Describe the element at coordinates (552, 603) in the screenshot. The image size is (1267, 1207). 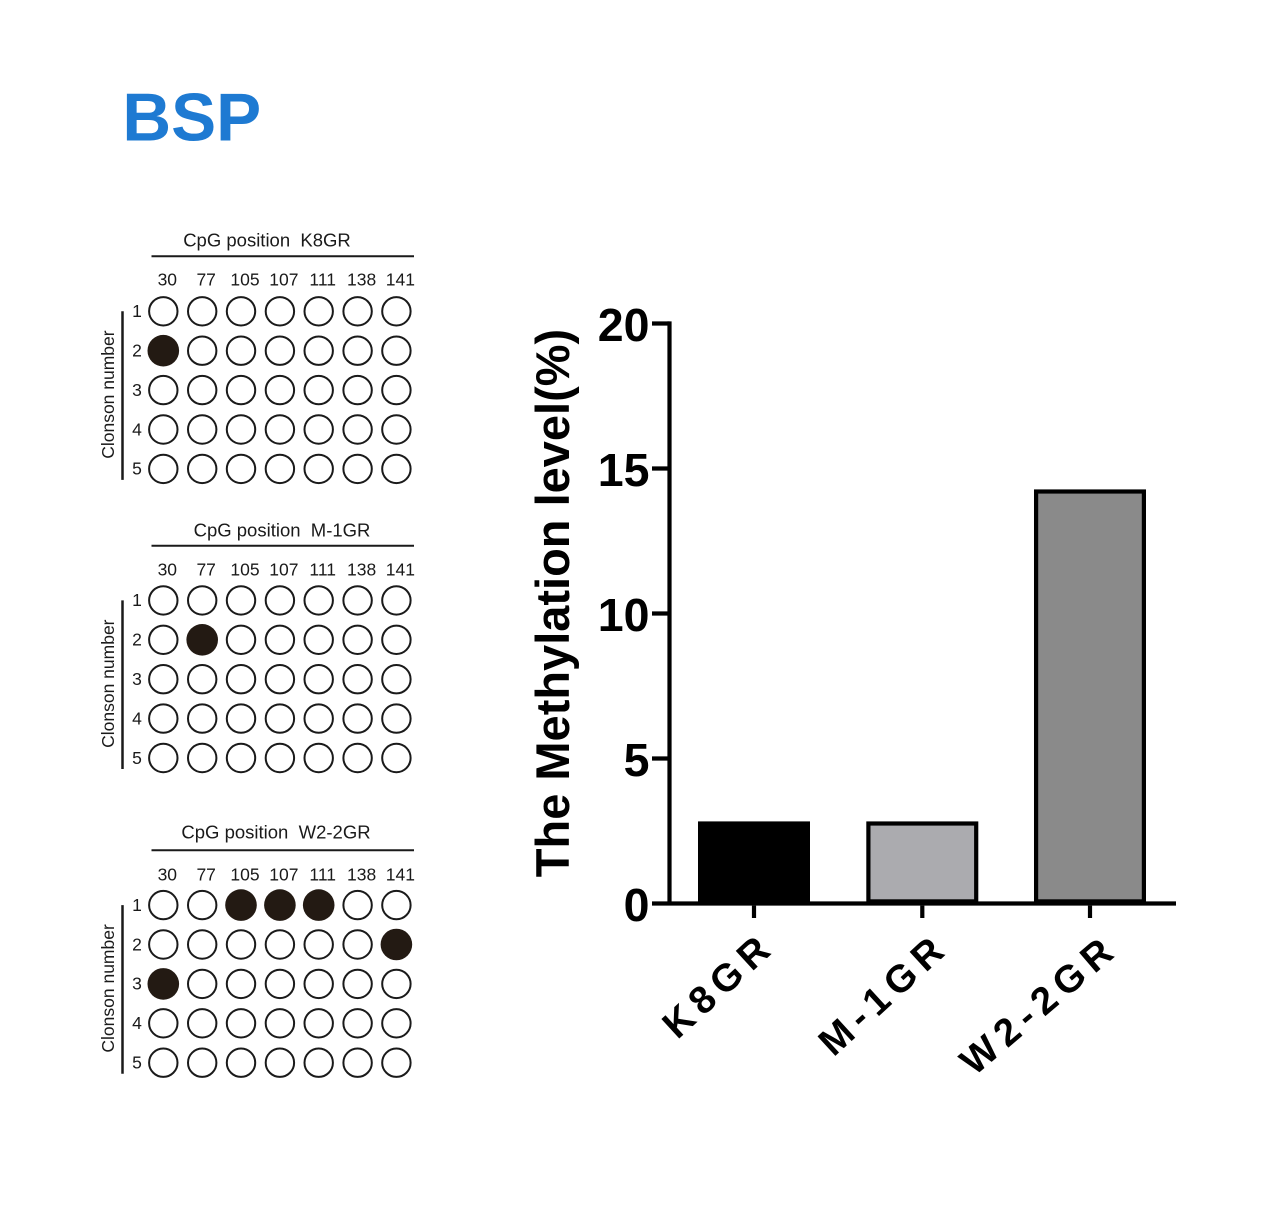
I see `svg-text: The Methylation level(%)` at that location.